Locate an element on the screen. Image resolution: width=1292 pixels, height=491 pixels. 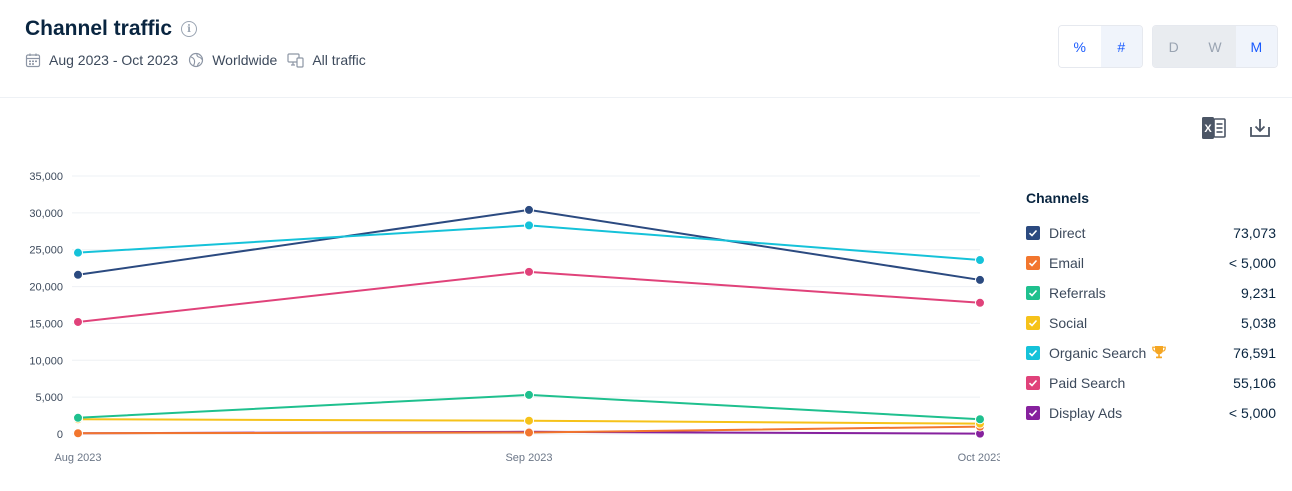
y-tick-label: 25,000 is located at coordinates (46, 251).